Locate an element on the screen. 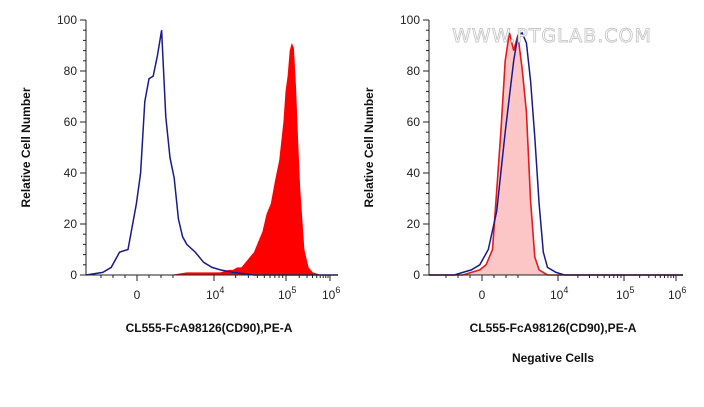 The width and height of the screenshot is (704, 407). watermark-text: WWW.PTGLAB.COM is located at coordinates (552, 36).